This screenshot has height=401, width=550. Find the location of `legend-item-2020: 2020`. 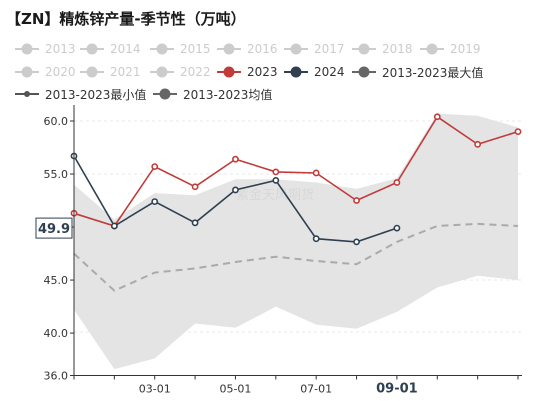

legend-item-2020: 2020 is located at coordinates (45, 72).